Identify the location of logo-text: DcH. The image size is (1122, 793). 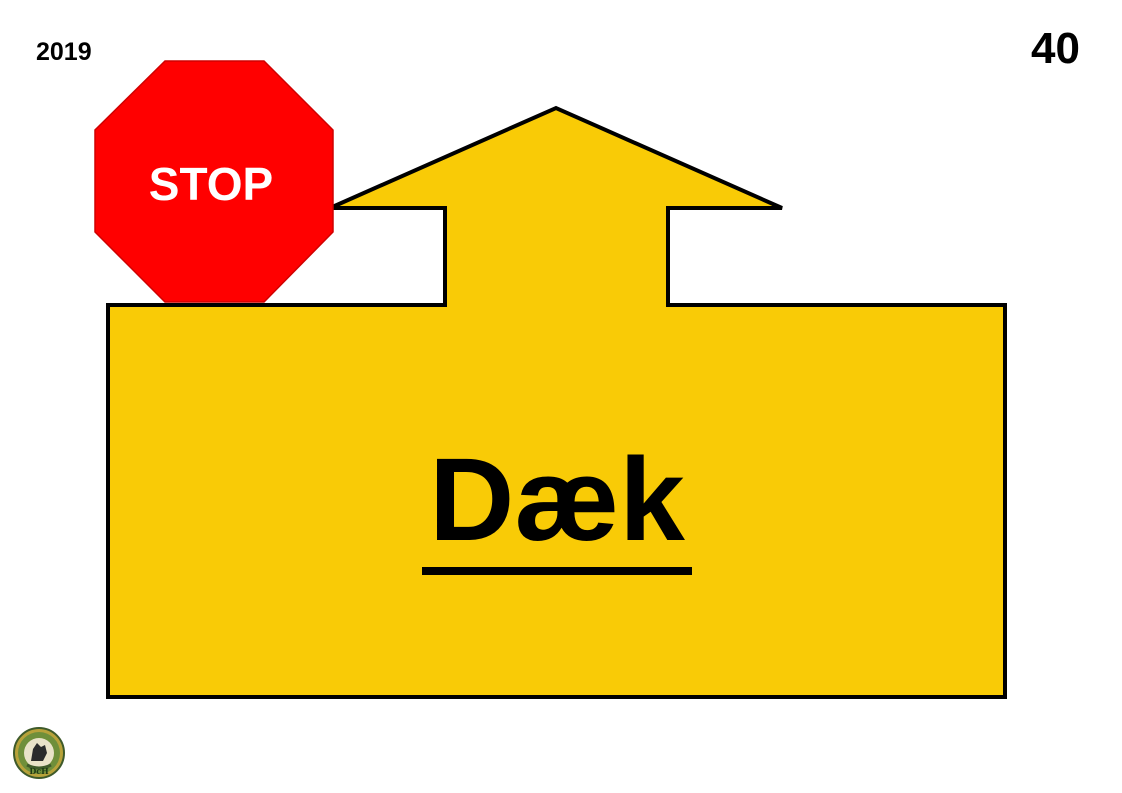
(39, 771).